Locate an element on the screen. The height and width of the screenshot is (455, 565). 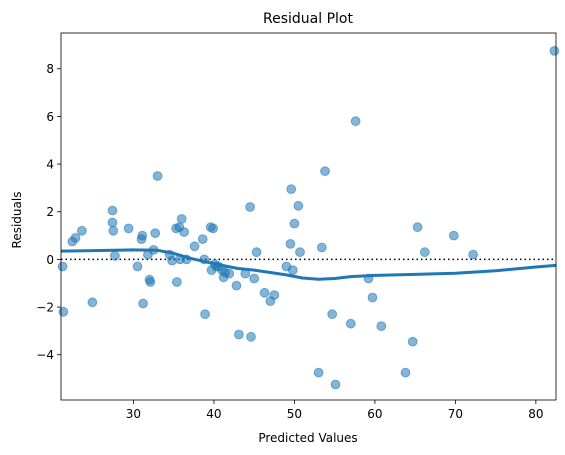
x-tick-label: 30 is located at coordinates (133, 414).